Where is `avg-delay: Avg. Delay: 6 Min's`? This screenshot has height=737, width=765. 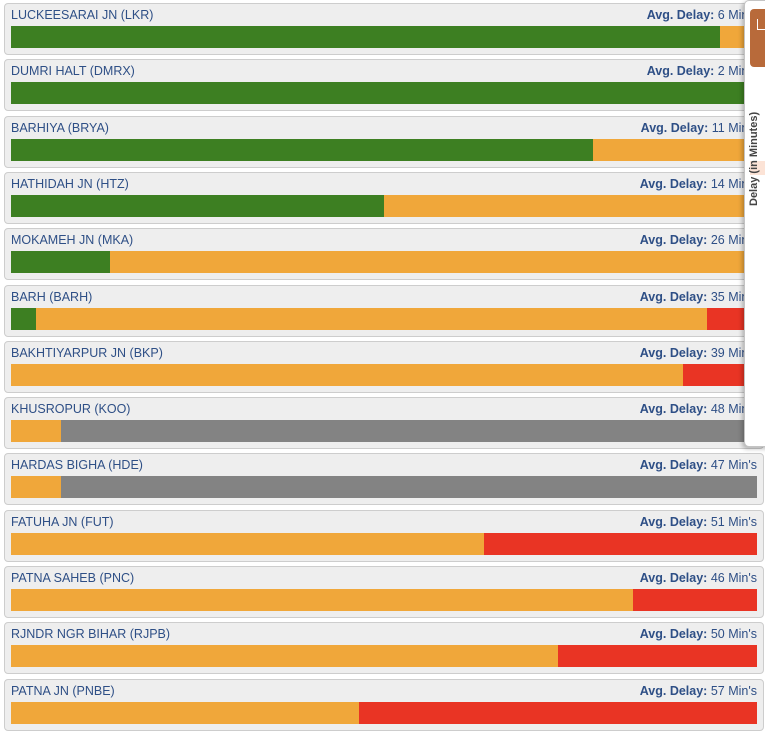 avg-delay: Avg. Delay: 6 Min's is located at coordinates (702, 15).